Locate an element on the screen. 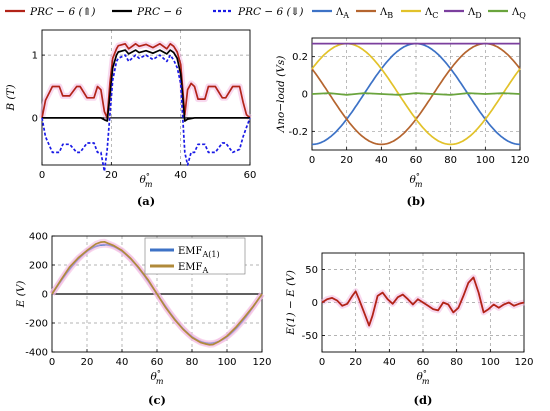  legend-b-label: ΛA is located at coordinates (342, 13).